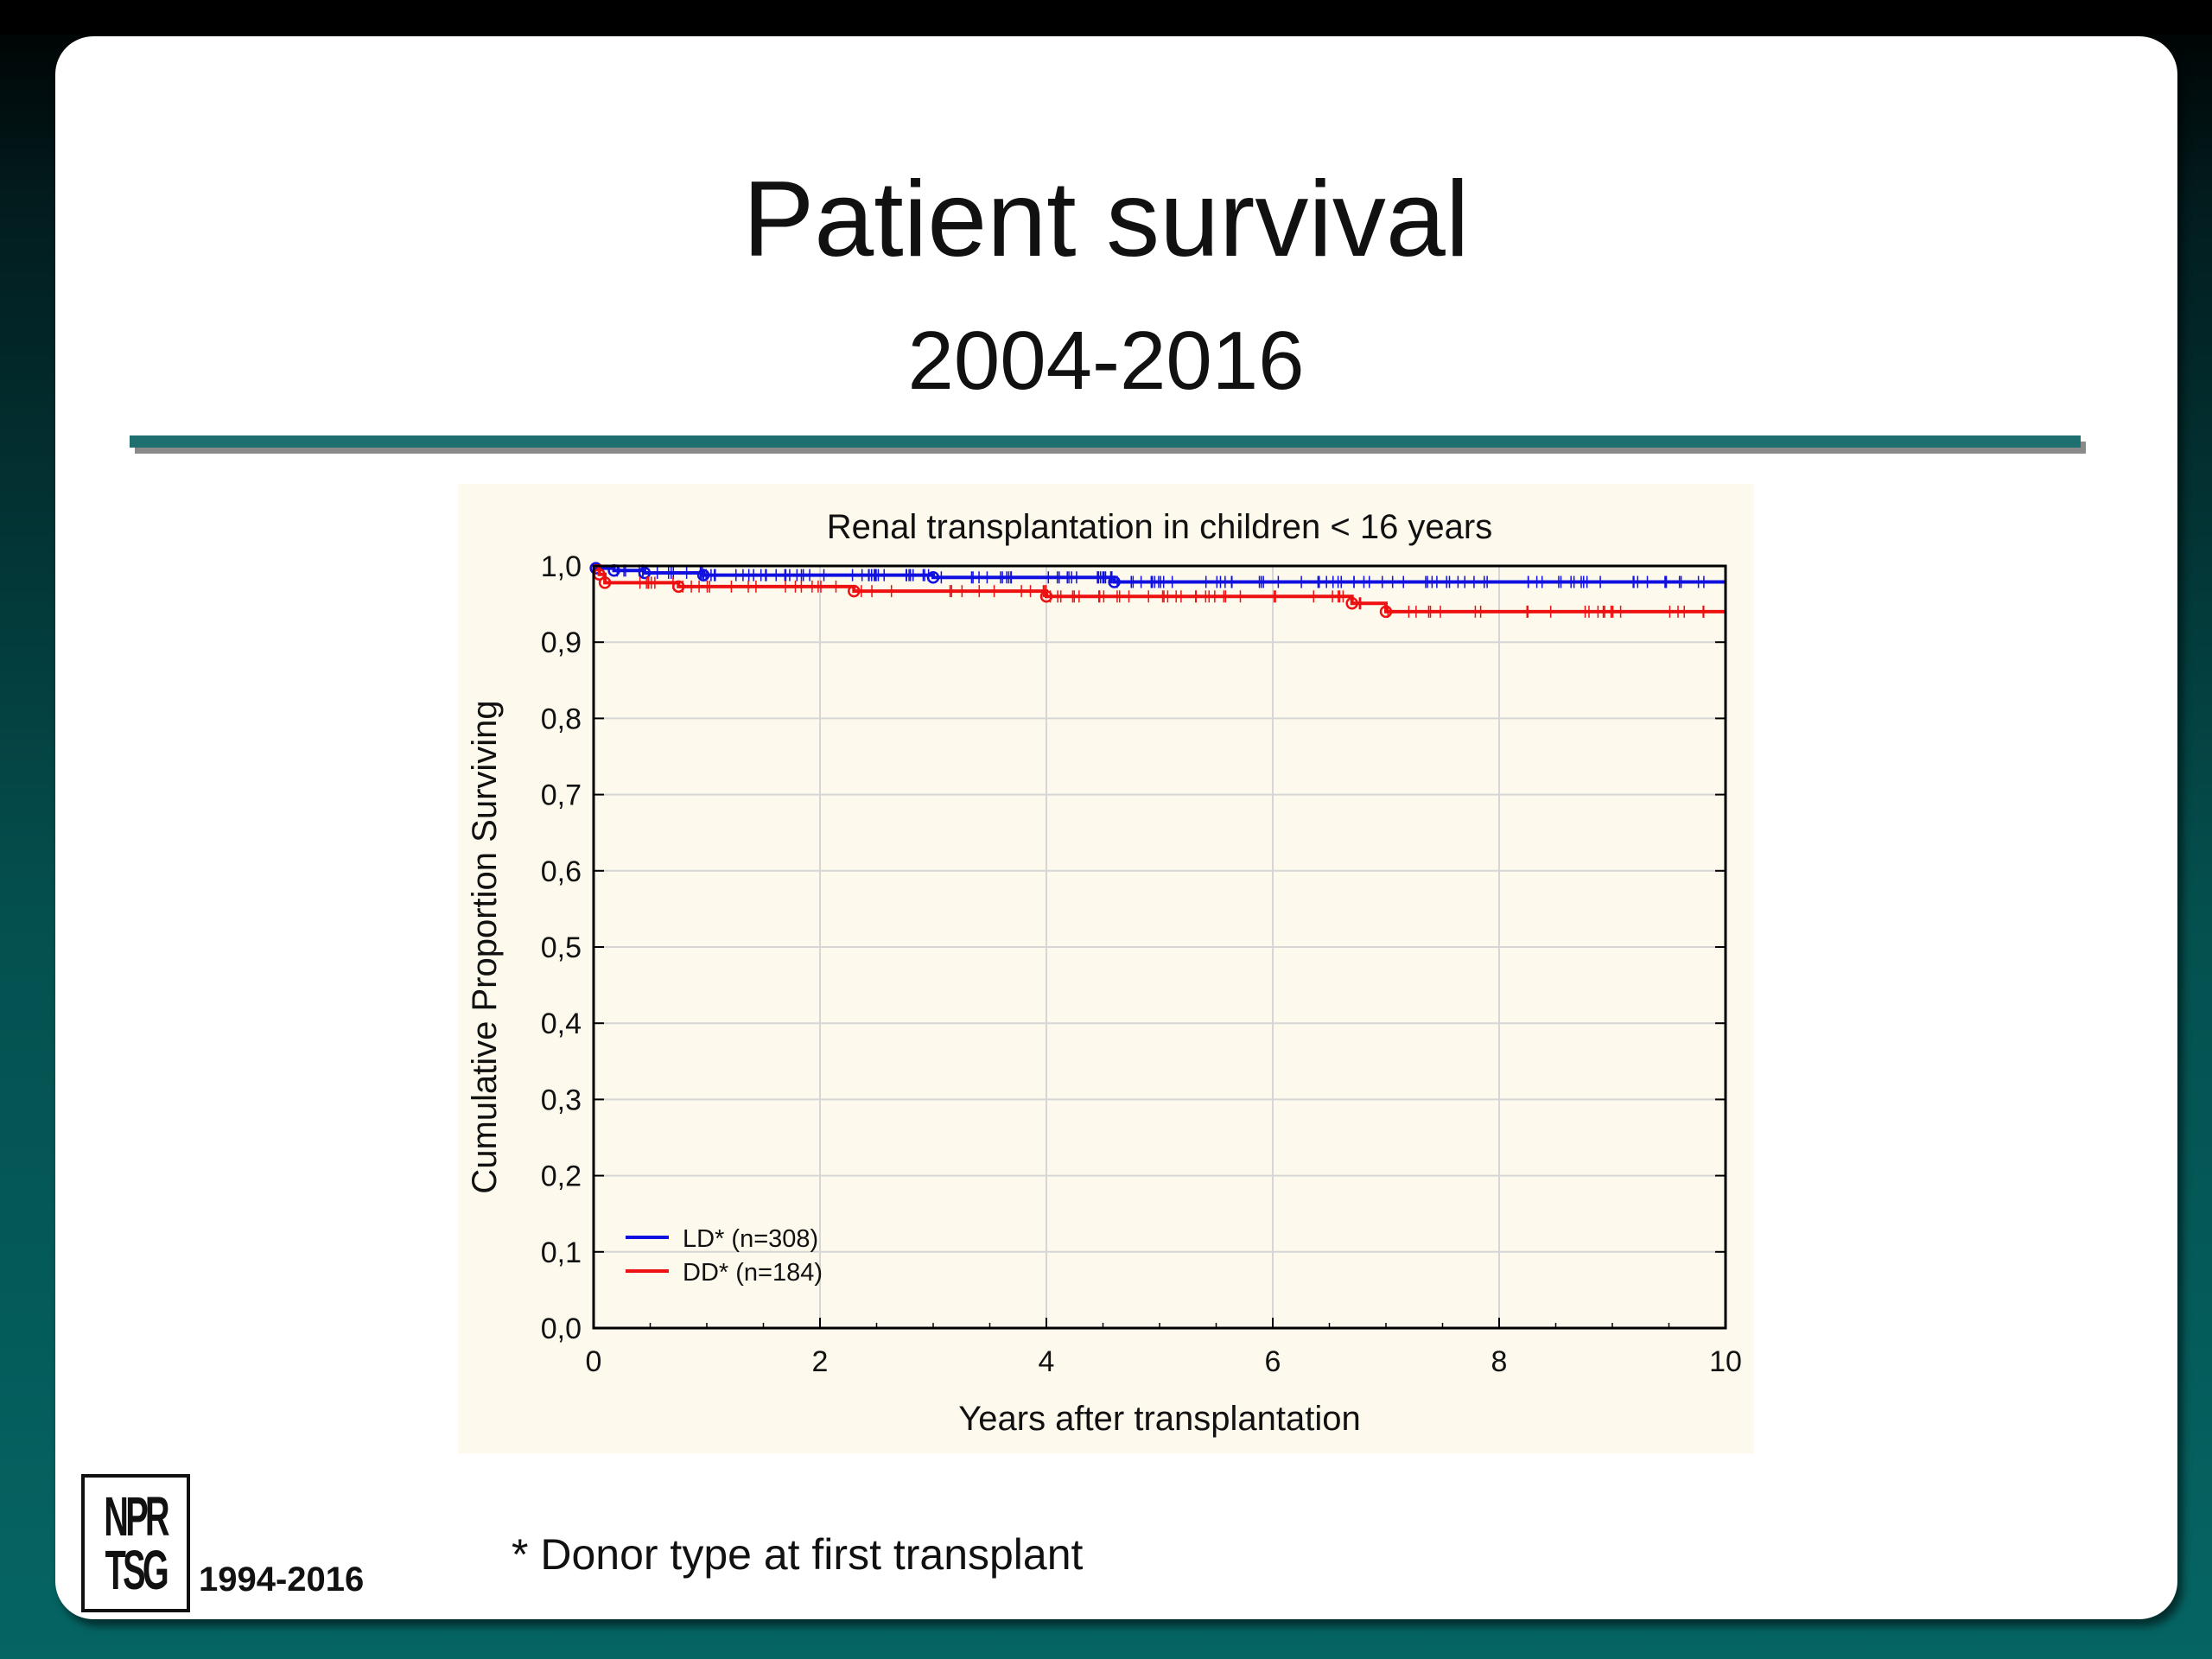 Image resolution: width=2212 pixels, height=1659 pixels. What do you see at coordinates (1499, 1361) in the screenshot?
I see `x-tick-label: 8` at bounding box center [1499, 1361].